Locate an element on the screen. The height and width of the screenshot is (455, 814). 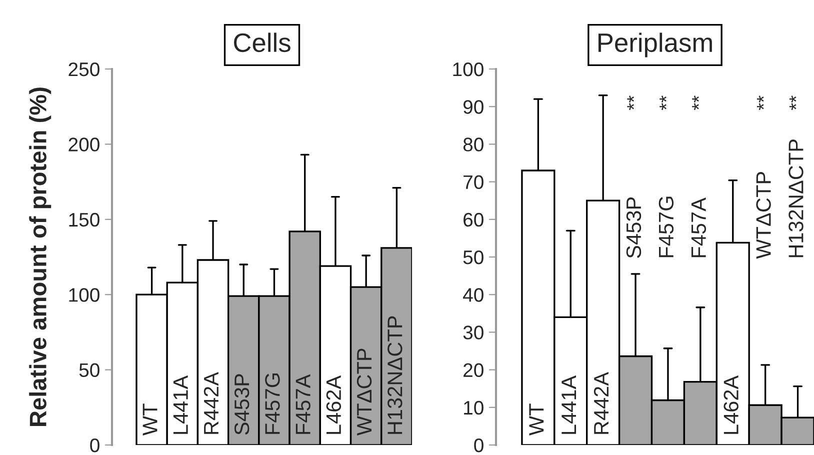
y-tick-label: 20 is located at coordinates (474, 370).